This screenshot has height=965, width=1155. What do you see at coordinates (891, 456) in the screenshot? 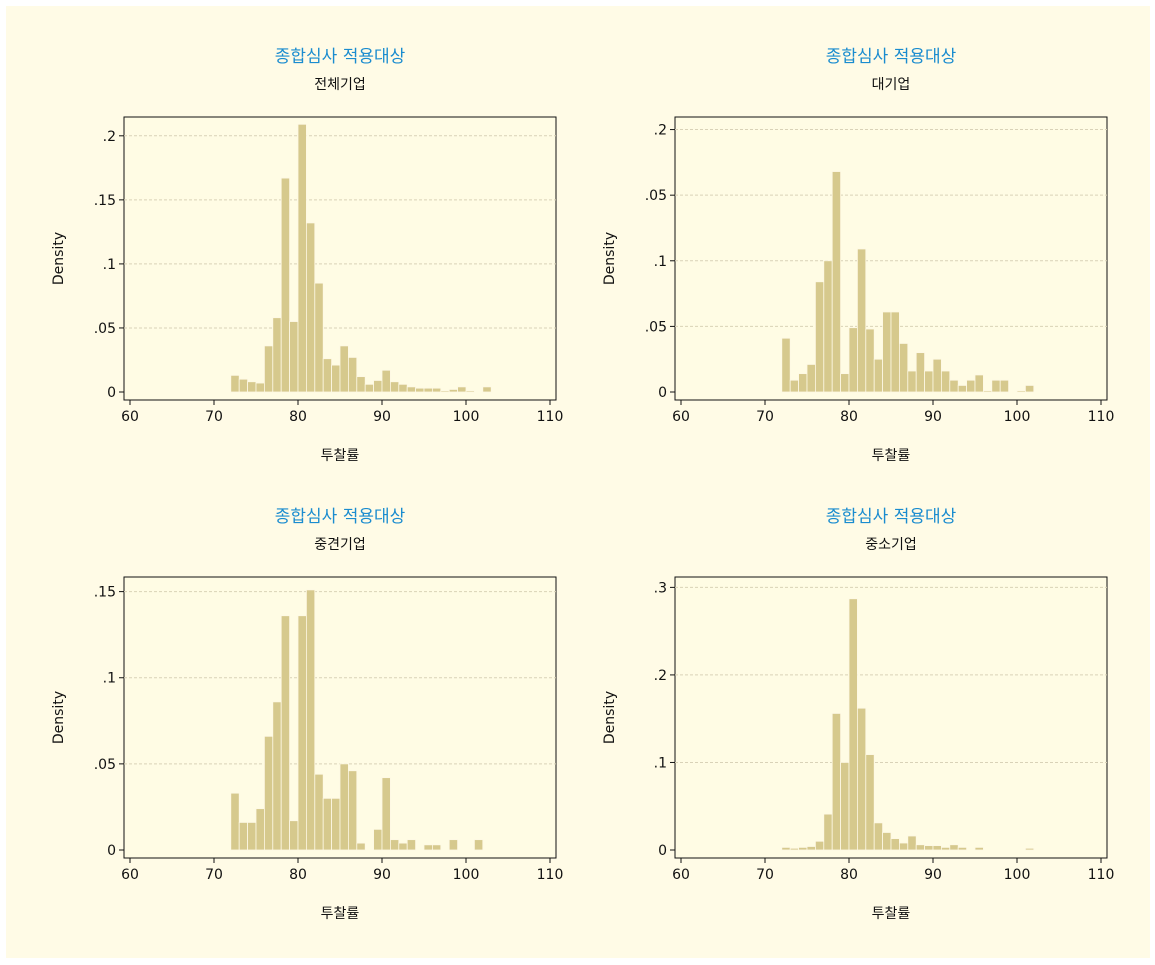
I see `panel-large-x-axis-label: 투찰률` at bounding box center [891, 456].